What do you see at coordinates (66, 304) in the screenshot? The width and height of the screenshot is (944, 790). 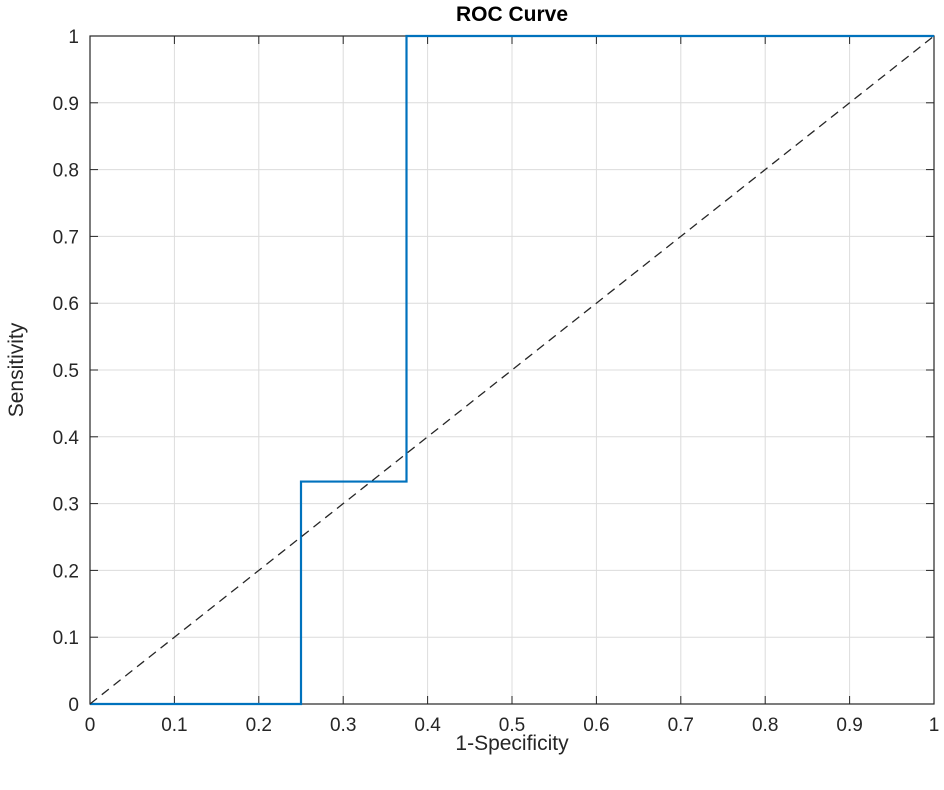 I see `y-tick-label: 0.6` at bounding box center [66, 304].